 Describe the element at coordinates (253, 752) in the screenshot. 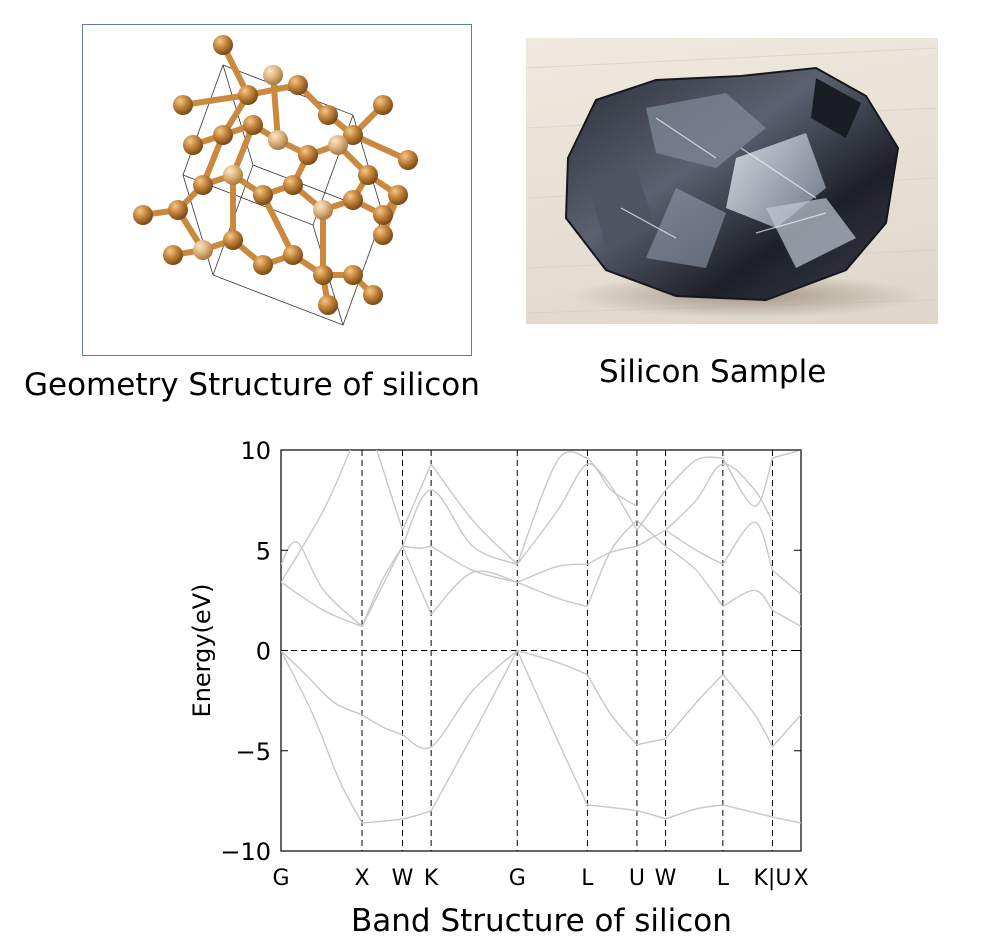

I see `y-tick-label: −5` at that location.